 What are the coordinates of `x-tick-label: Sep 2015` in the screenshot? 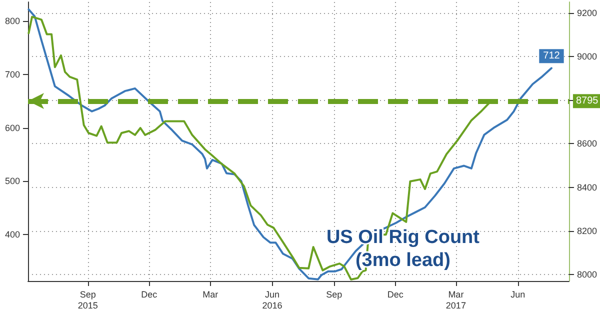 It's located at (88, 300).